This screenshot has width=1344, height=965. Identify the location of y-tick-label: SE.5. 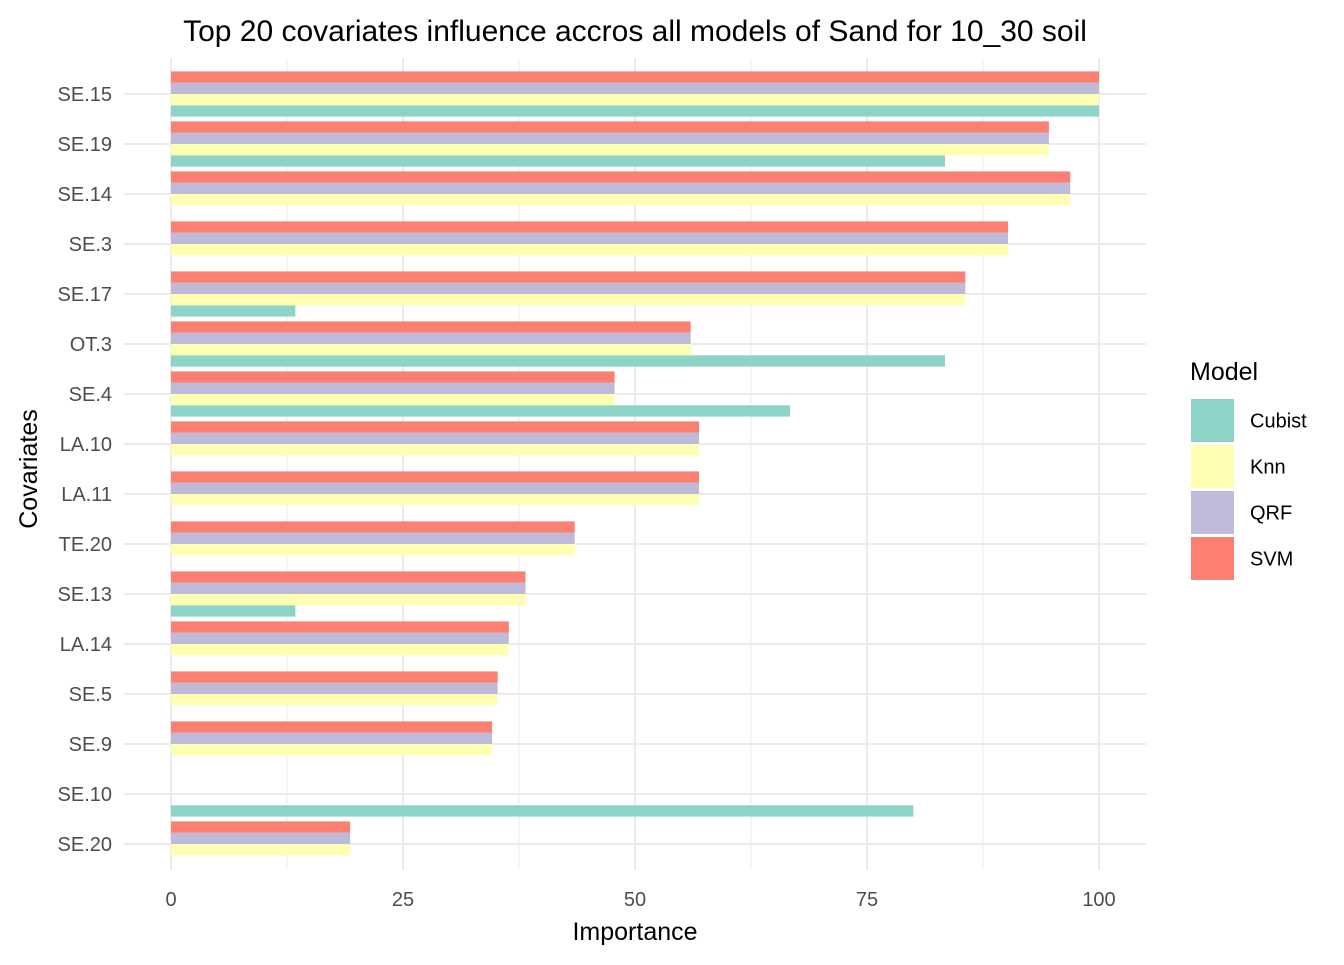
(90, 695).